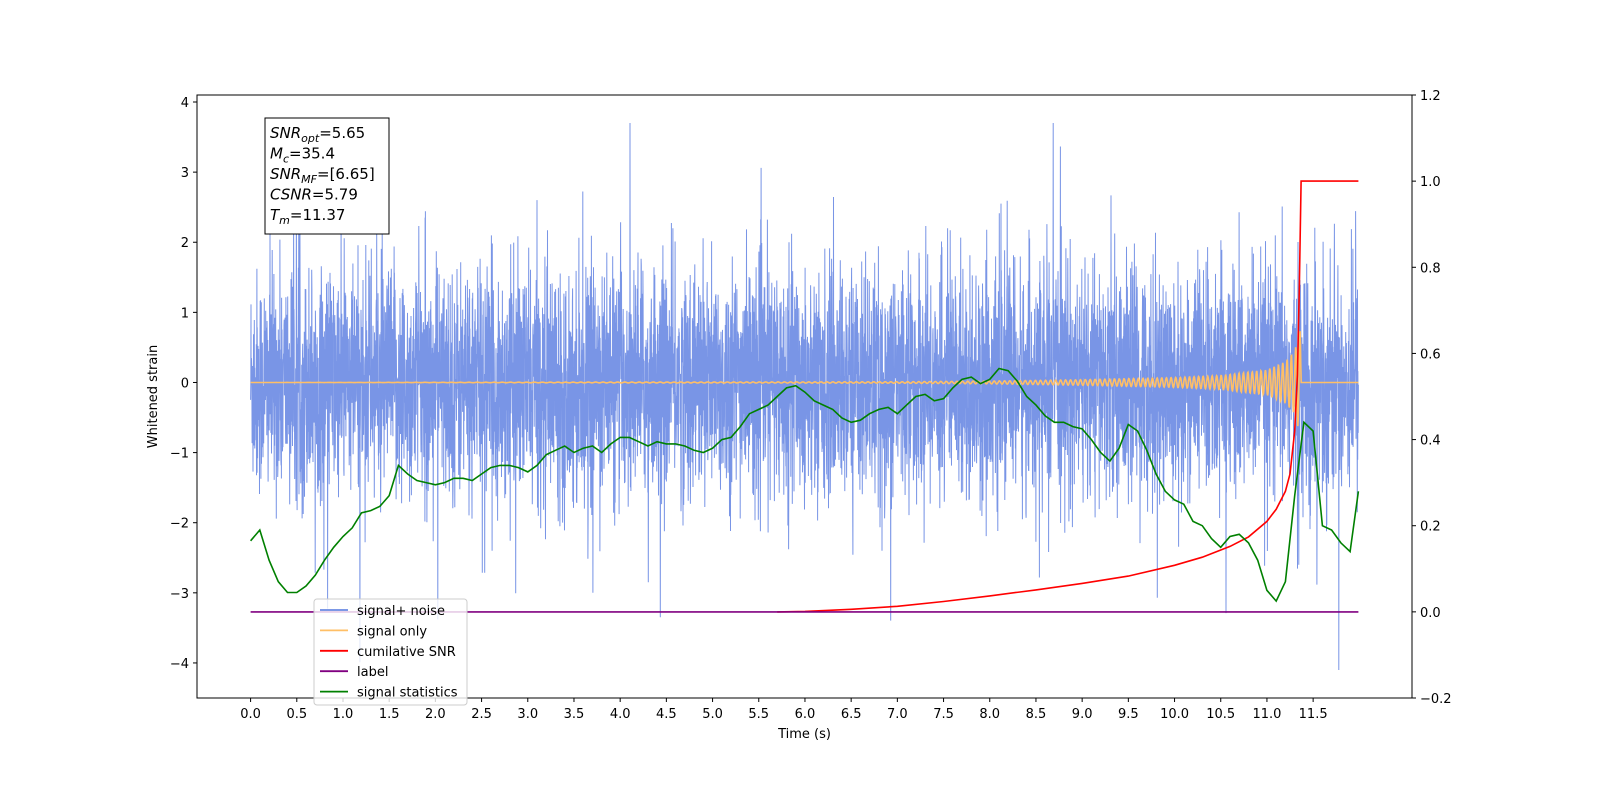  Describe the element at coordinates (185, 243) in the screenshot. I see `y-tick-label: 2` at that location.